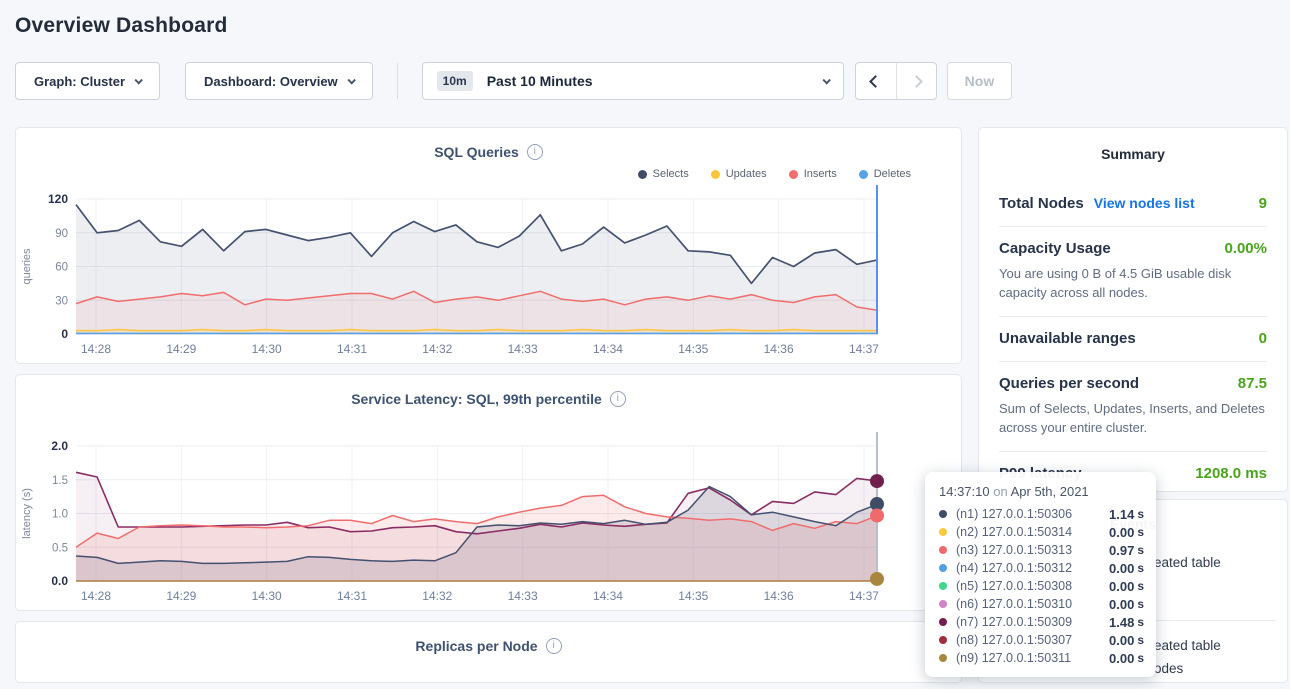  What do you see at coordinates (121, 25) in the screenshot?
I see `page-title: Overview Dashboard` at bounding box center [121, 25].